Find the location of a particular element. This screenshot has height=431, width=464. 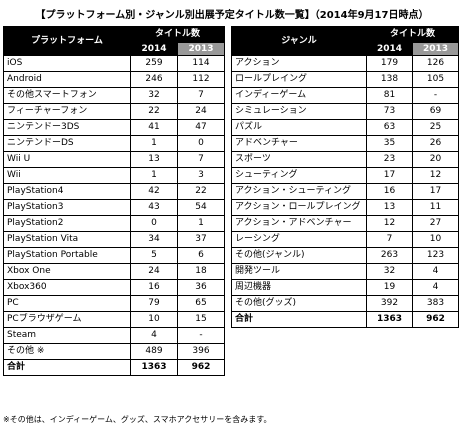

row-label: ロールプレイング is located at coordinates (299, 79).